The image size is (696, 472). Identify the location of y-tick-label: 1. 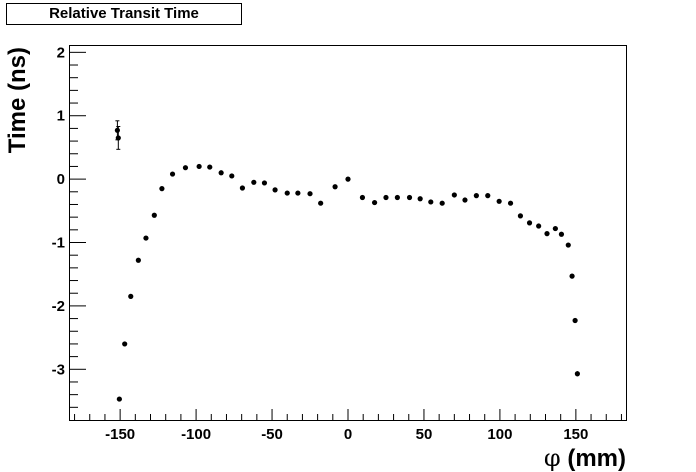
(61, 116).